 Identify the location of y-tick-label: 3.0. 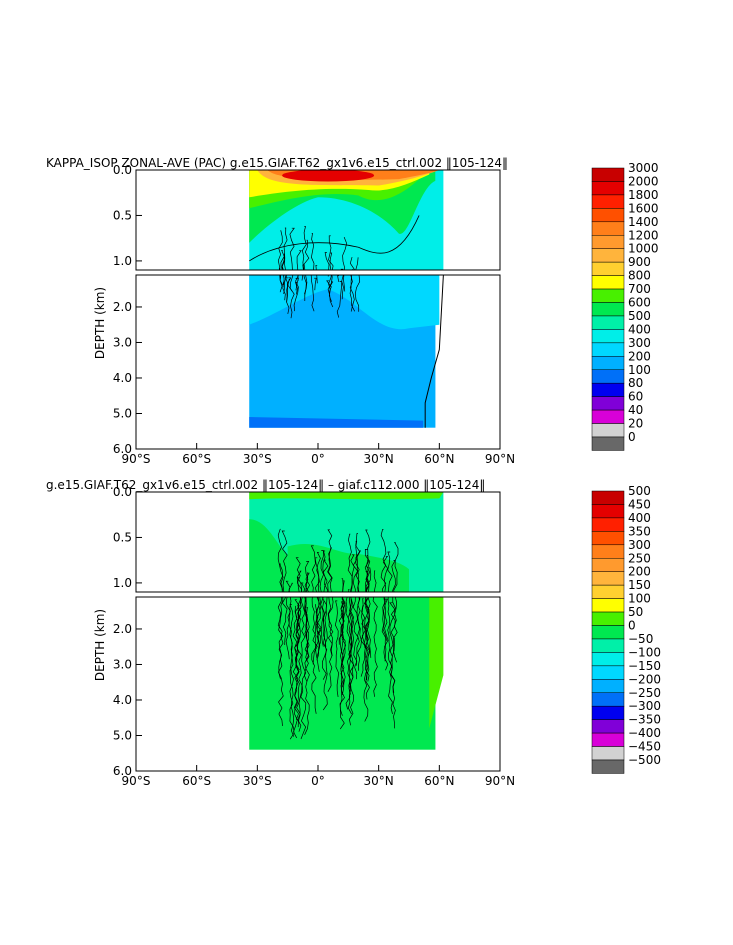
(122, 664).